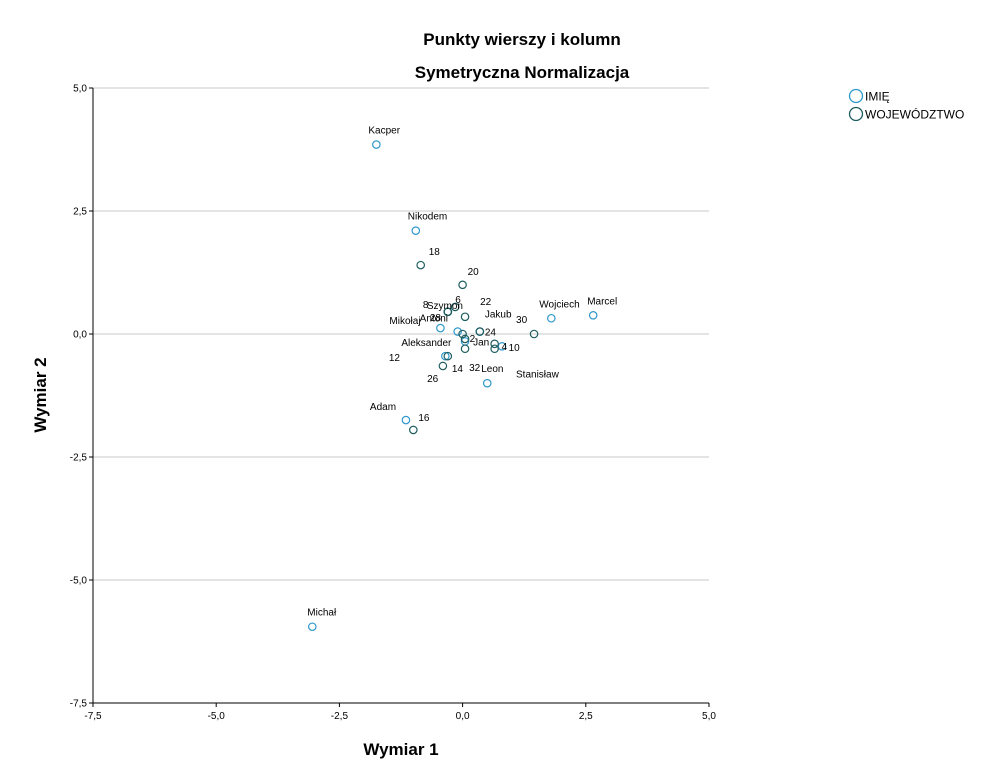  What do you see at coordinates (515, 348) in the screenshot?
I see `point-label: 10` at bounding box center [515, 348].